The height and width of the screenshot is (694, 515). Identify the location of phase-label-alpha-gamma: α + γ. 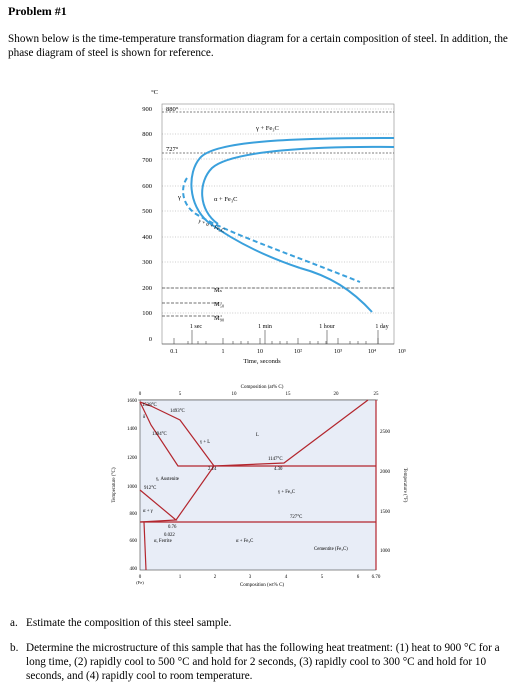
(148, 511).